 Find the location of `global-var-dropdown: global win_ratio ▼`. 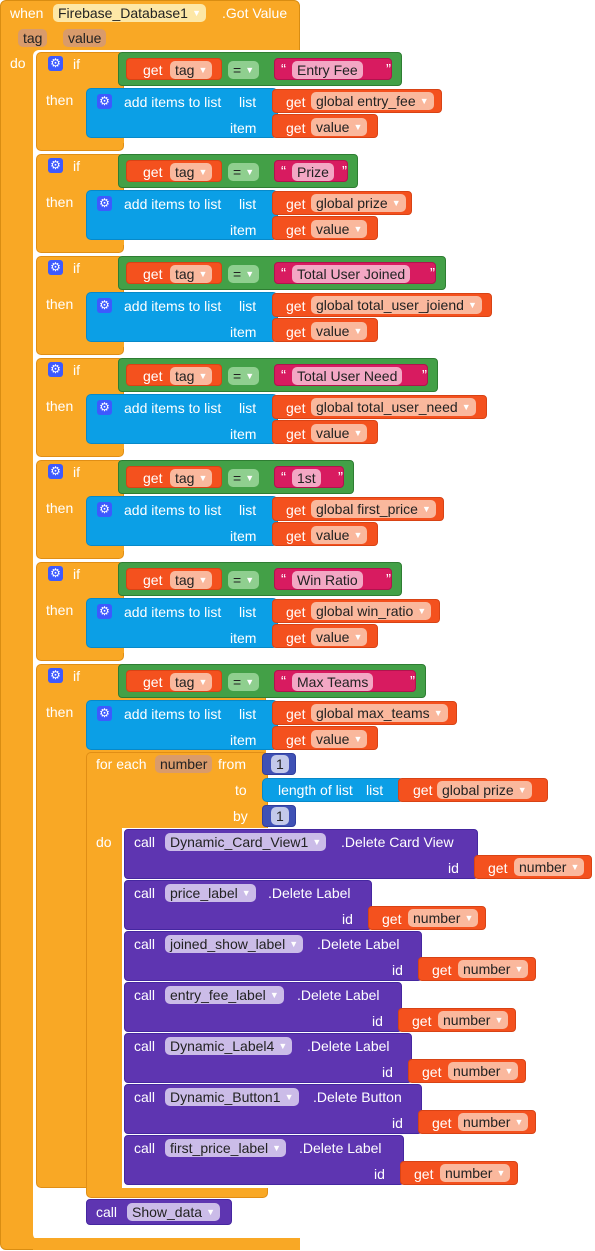

global-var-dropdown: global win_ratio ▼ is located at coordinates (371, 611).